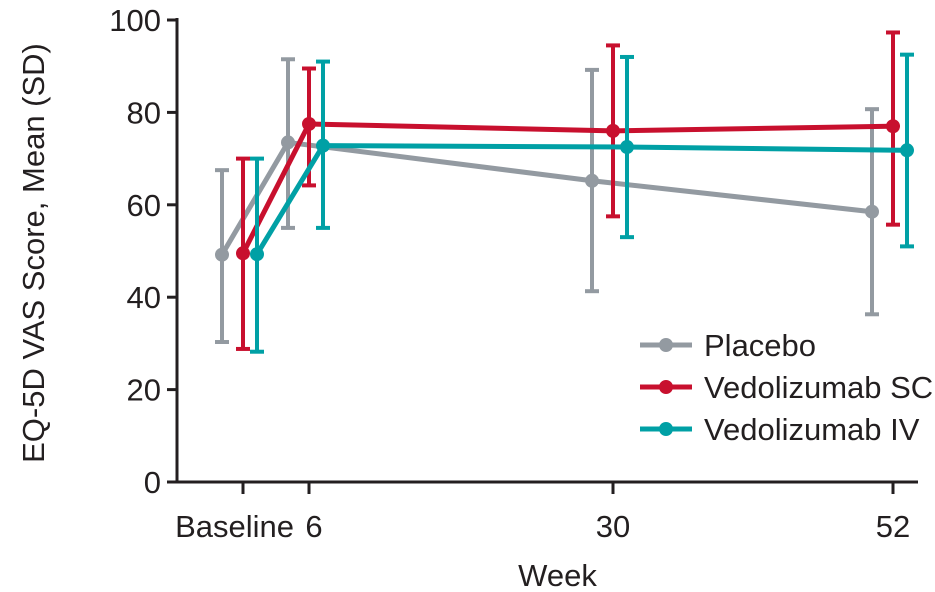 This screenshot has height=592, width=935. I want to click on y-tick-label: 40, so click(144, 297).